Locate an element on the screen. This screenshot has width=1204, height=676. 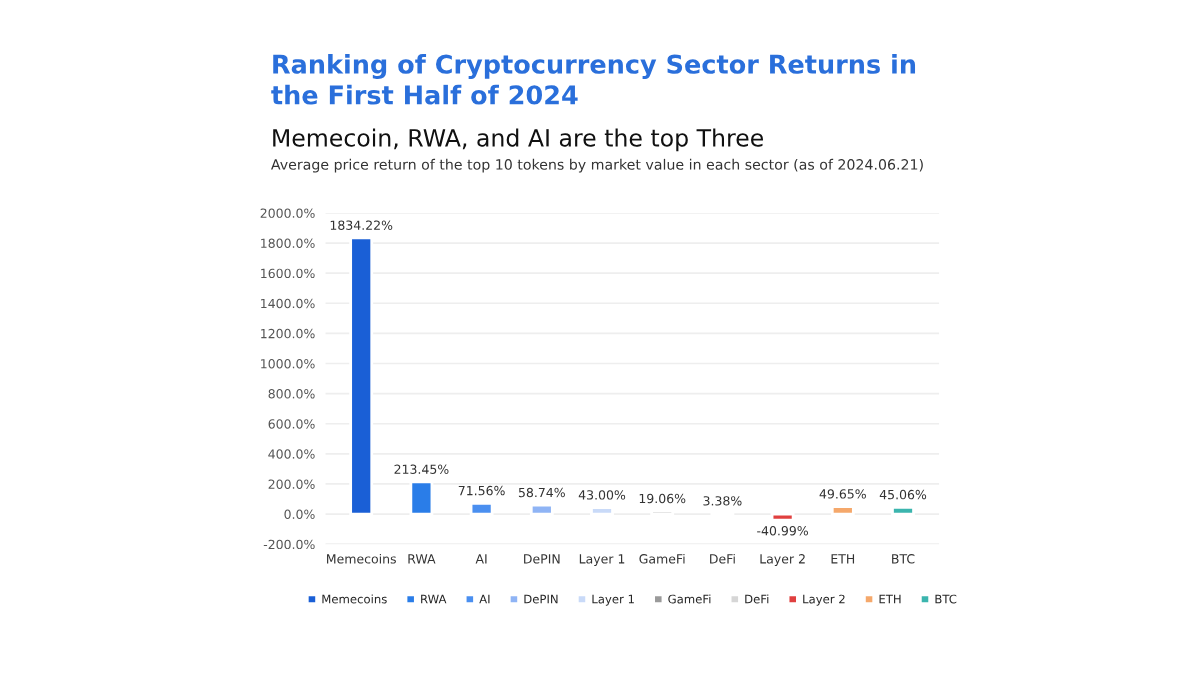
chart-subtitle: Memecoin, RWA, and AI are the top Three is located at coordinates (518, 140).